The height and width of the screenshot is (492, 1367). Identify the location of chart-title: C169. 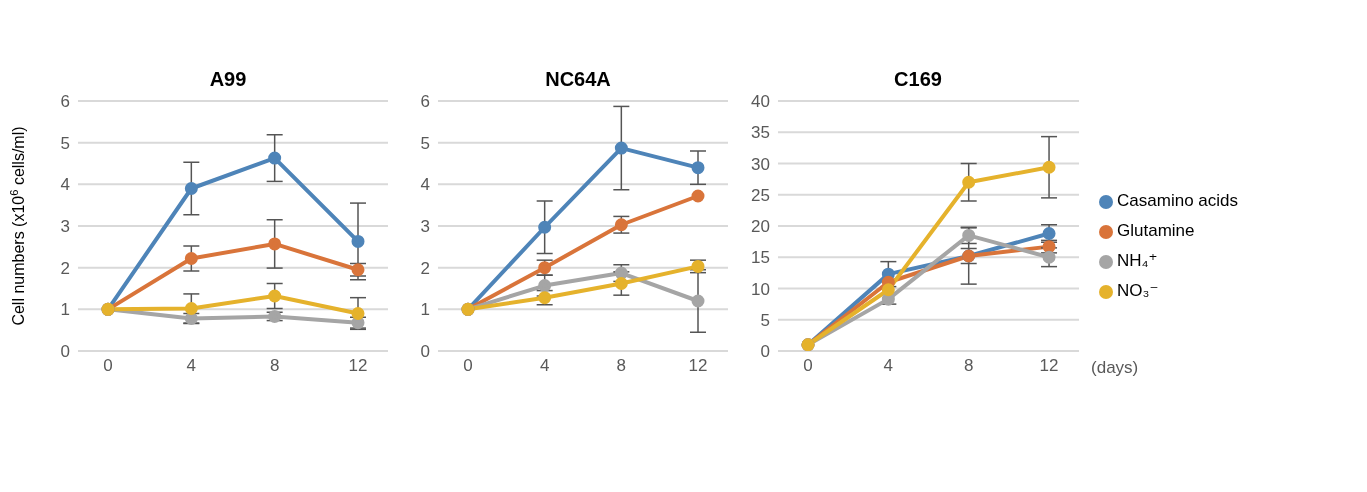
(918, 79).